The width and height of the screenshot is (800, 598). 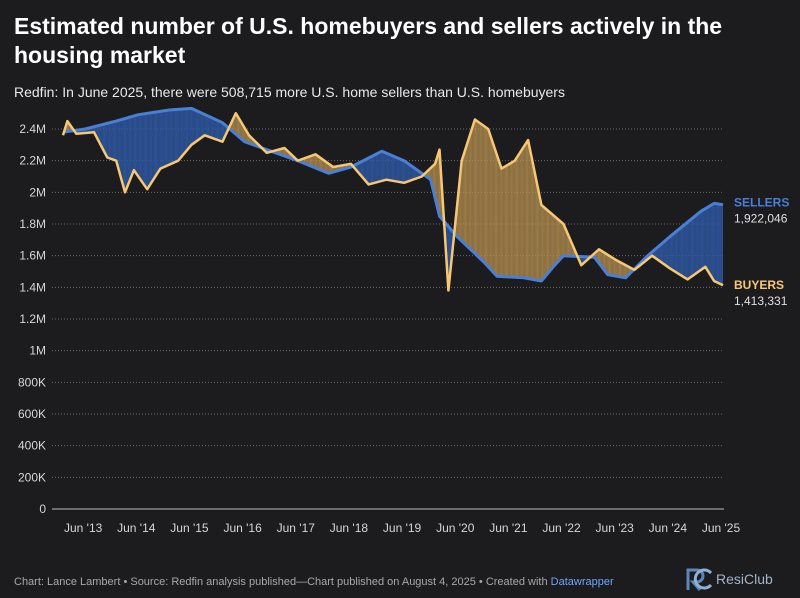 What do you see at coordinates (744, 579) in the screenshot?
I see `resiclub-logo-text: ResiClub` at bounding box center [744, 579].